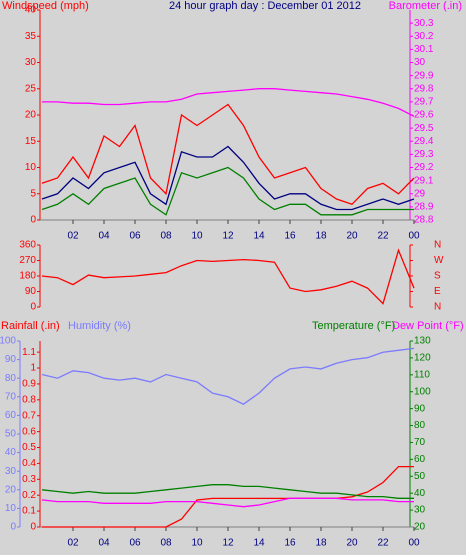  Describe the element at coordinates (29, 495) in the screenshot. I see `y-tick-label: 0.2` at that location.